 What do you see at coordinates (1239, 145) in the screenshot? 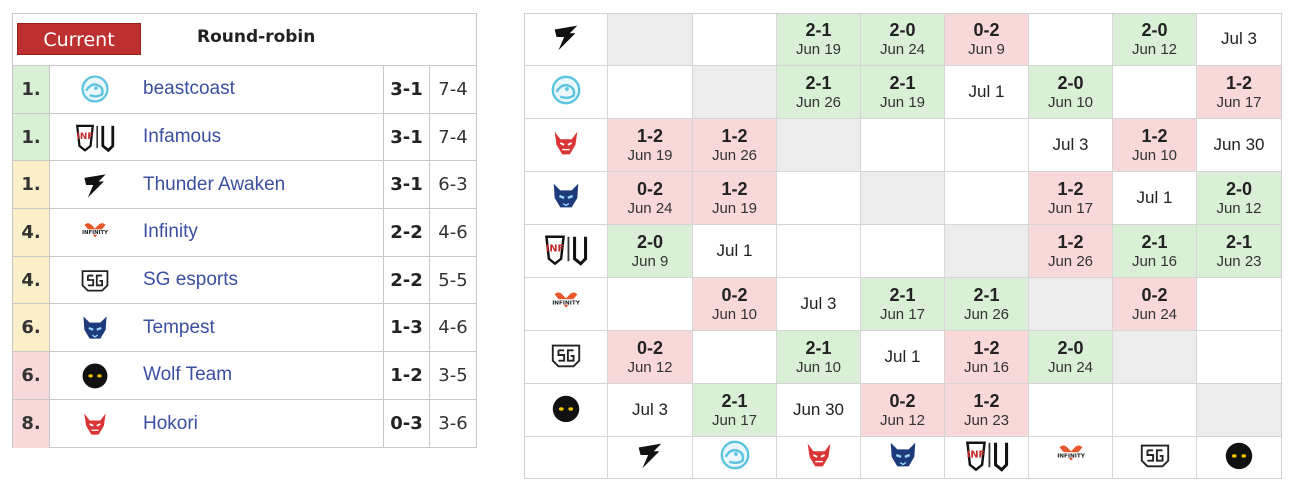
I see `match-cell: Jun 30` at bounding box center [1239, 145].